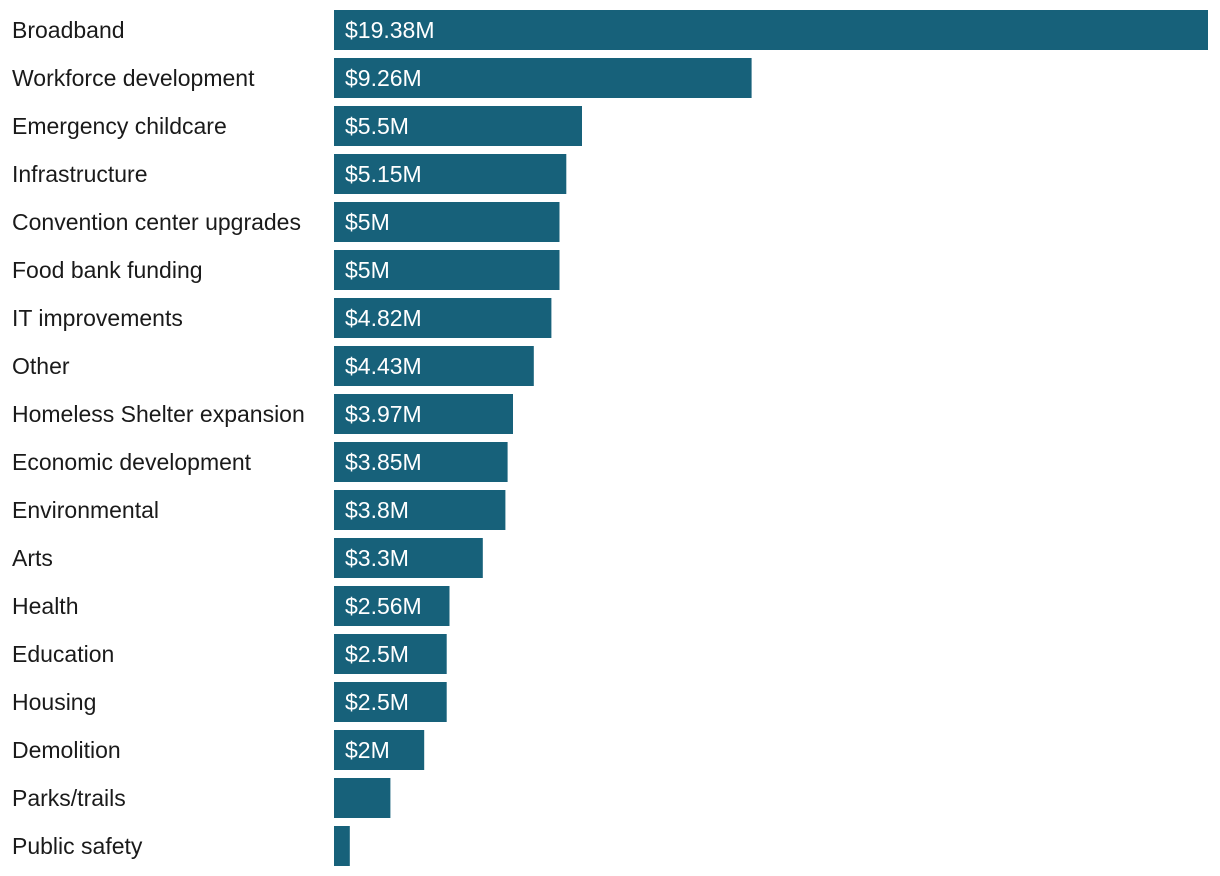 Image resolution: width=1220 pixels, height=876 pixels. Describe the element at coordinates (158, 414) in the screenshot. I see `category-label: Homeless Shelter expansion` at that location.